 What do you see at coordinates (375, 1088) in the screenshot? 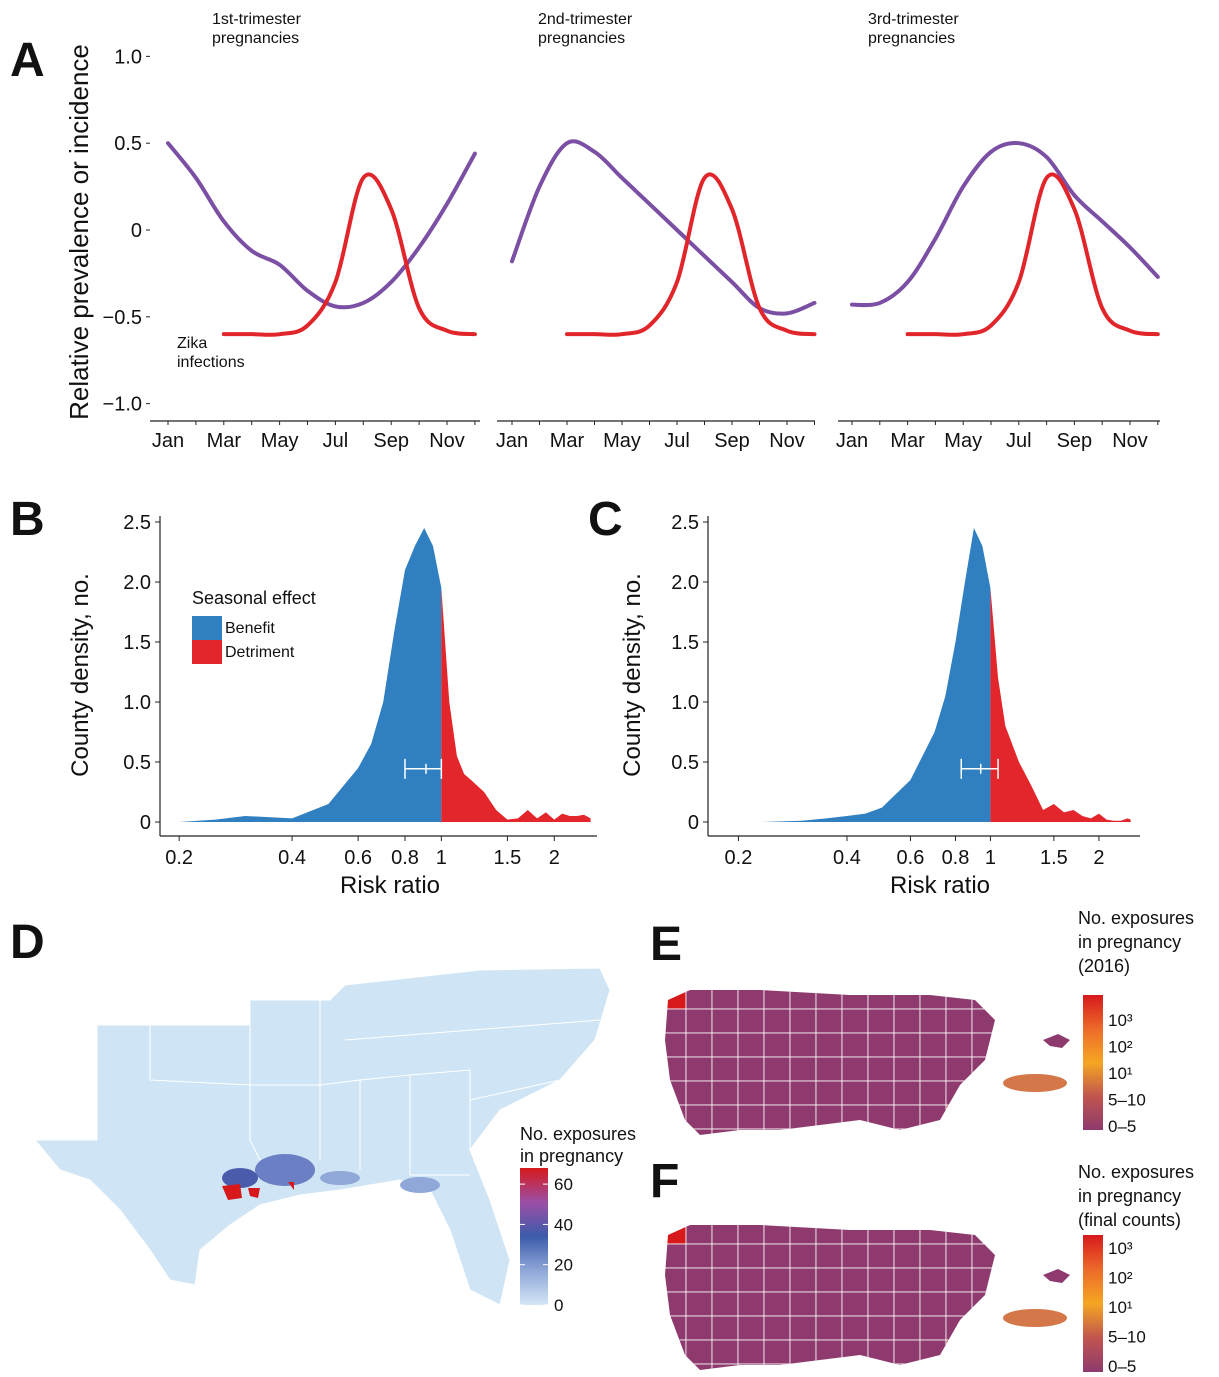
I see `state-borders` at bounding box center [375, 1088].